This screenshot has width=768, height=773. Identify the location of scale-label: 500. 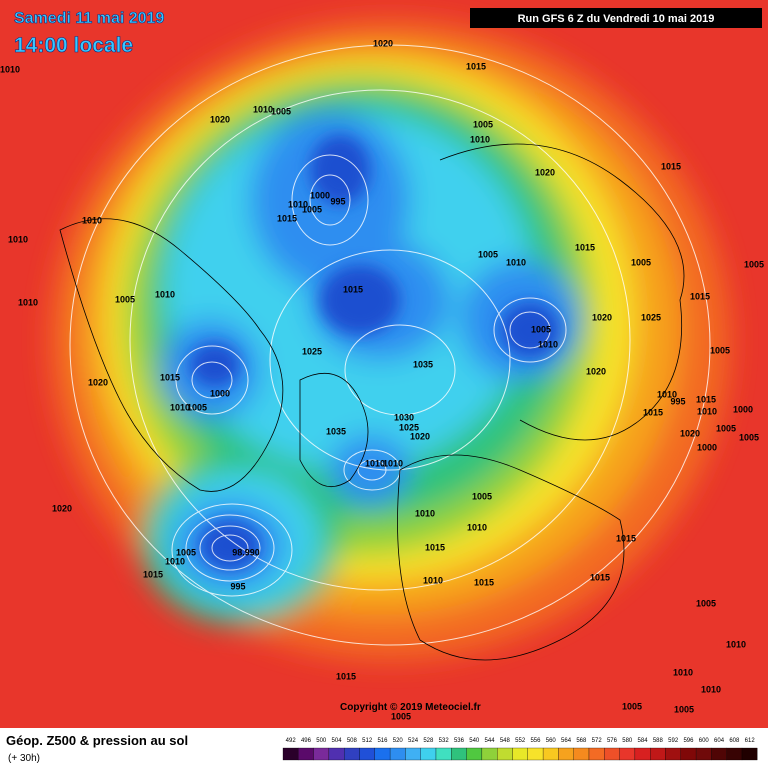
(321, 741).